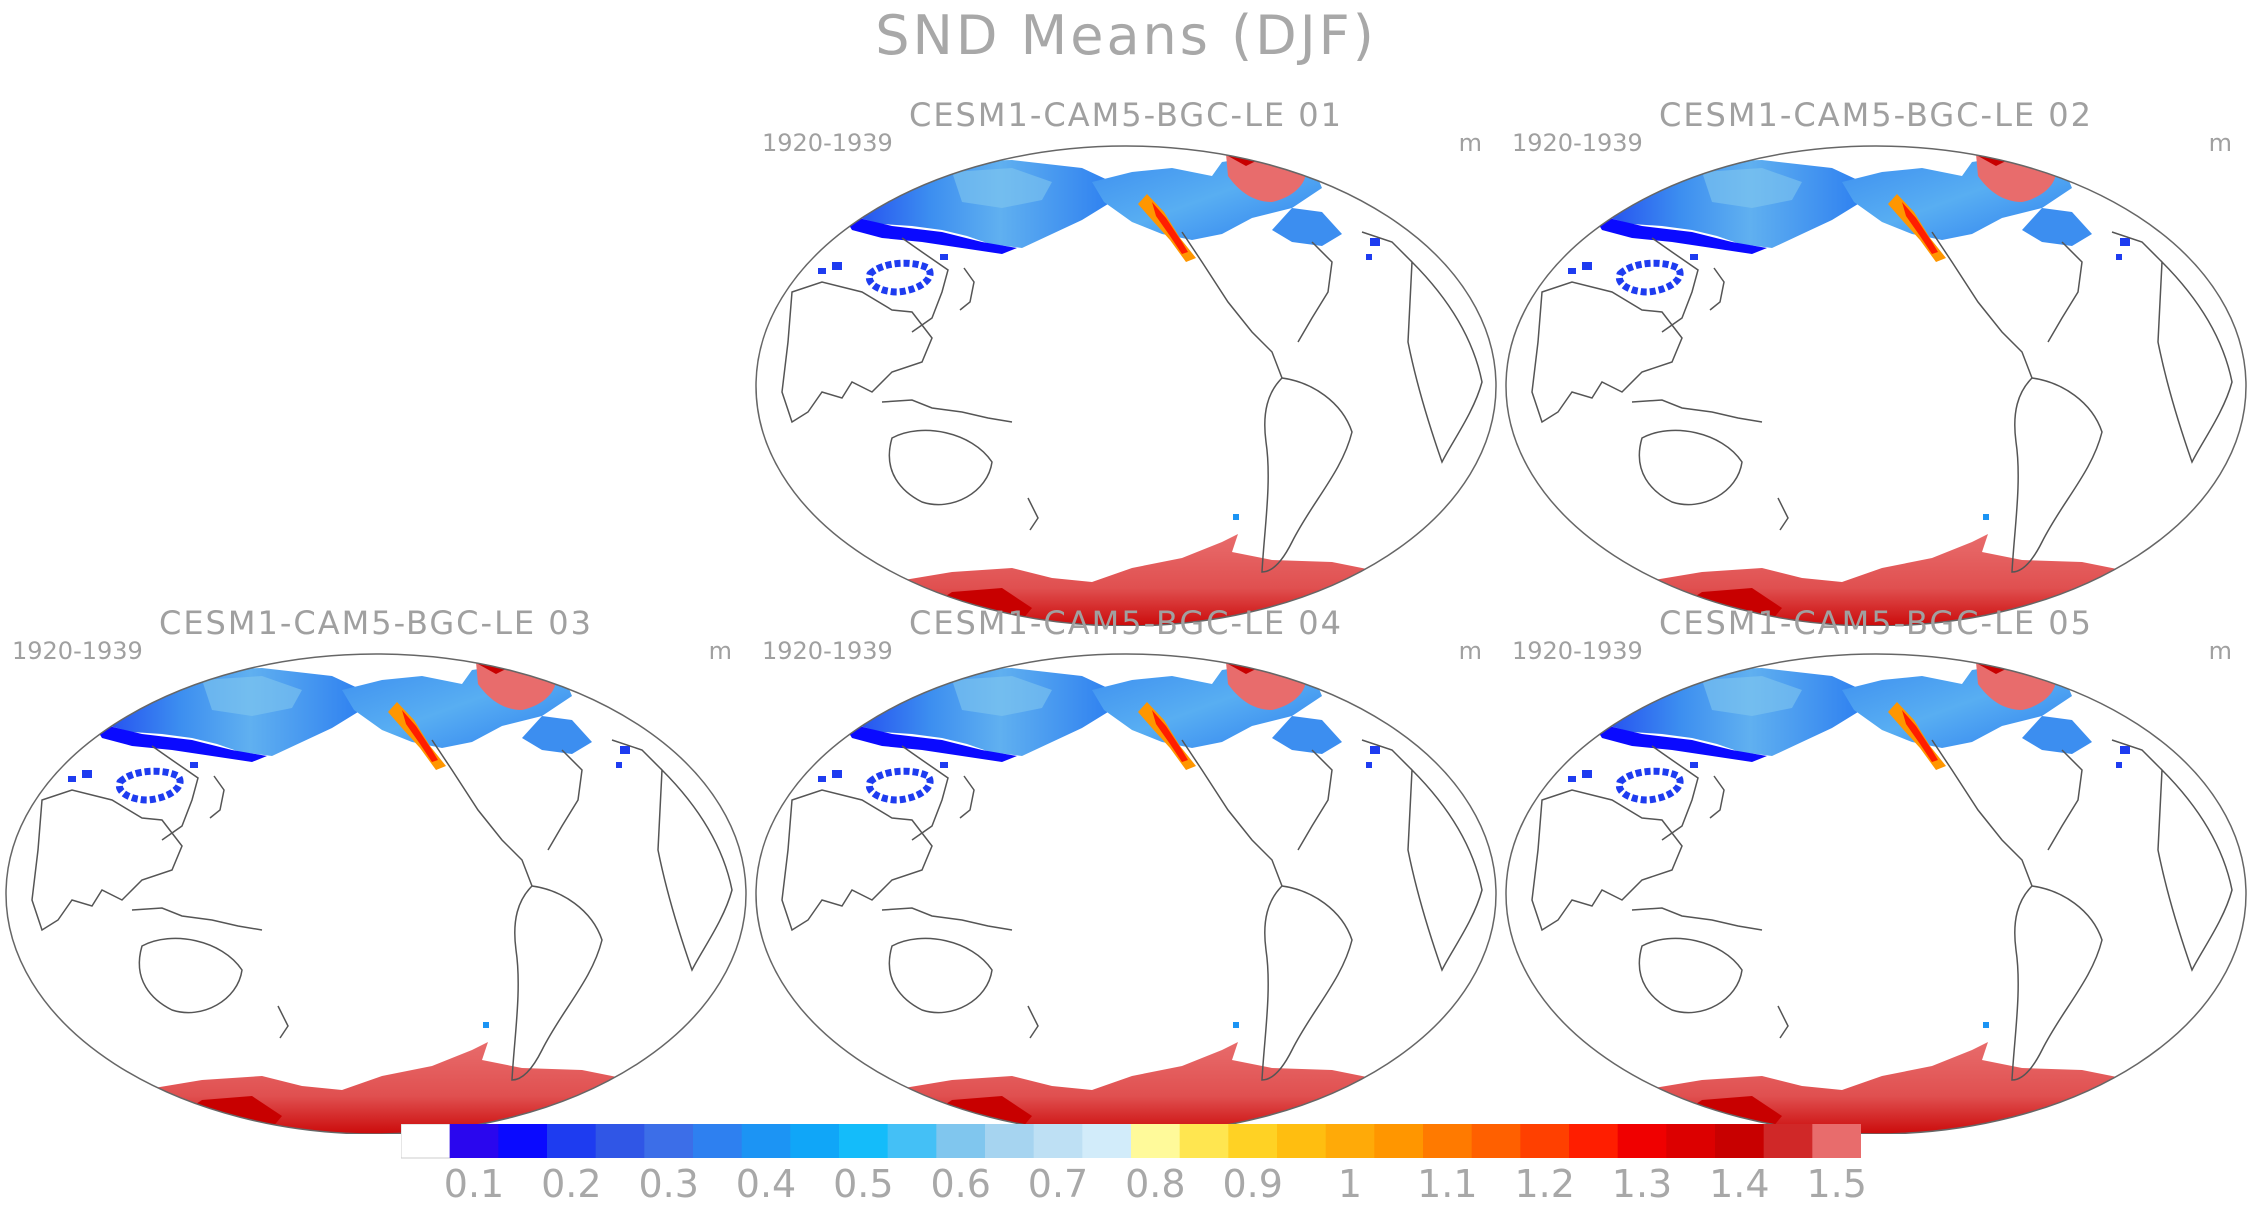 This screenshot has height=1206, width=2252. What do you see at coordinates (1315, 800) in the screenshot?
I see `coast-na-east` at bounding box center [1315, 800].